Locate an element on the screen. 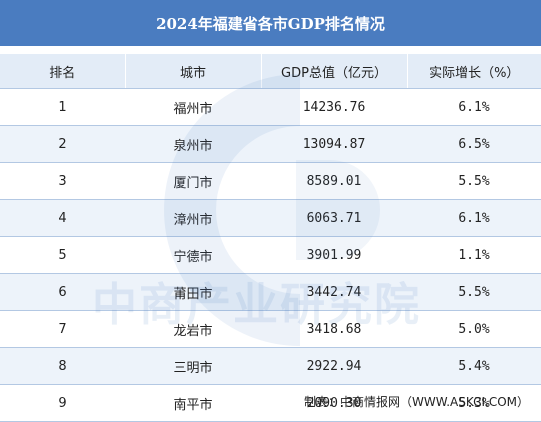 This screenshot has width=541, height=422. cell-growth: 5.3% is located at coordinates (474, 403).